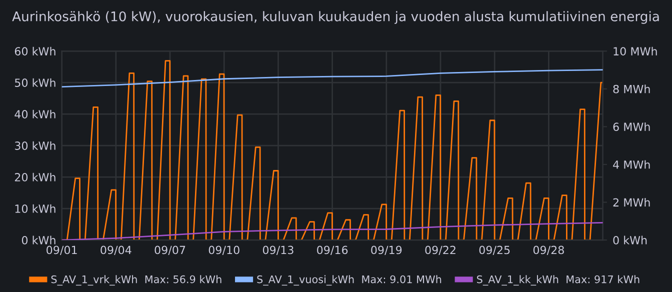 This screenshot has height=292, width=672. What do you see at coordinates (61, 251) in the screenshot?
I see `x-tick-label: 09/01` at bounding box center [61, 251].